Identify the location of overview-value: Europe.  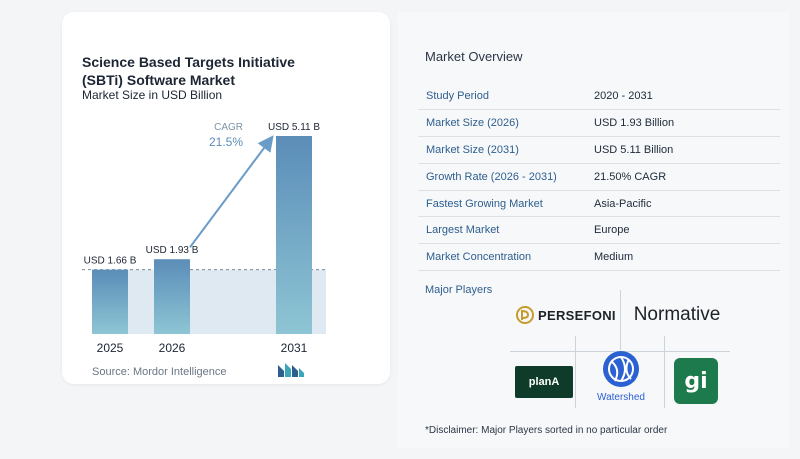
(684, 230).